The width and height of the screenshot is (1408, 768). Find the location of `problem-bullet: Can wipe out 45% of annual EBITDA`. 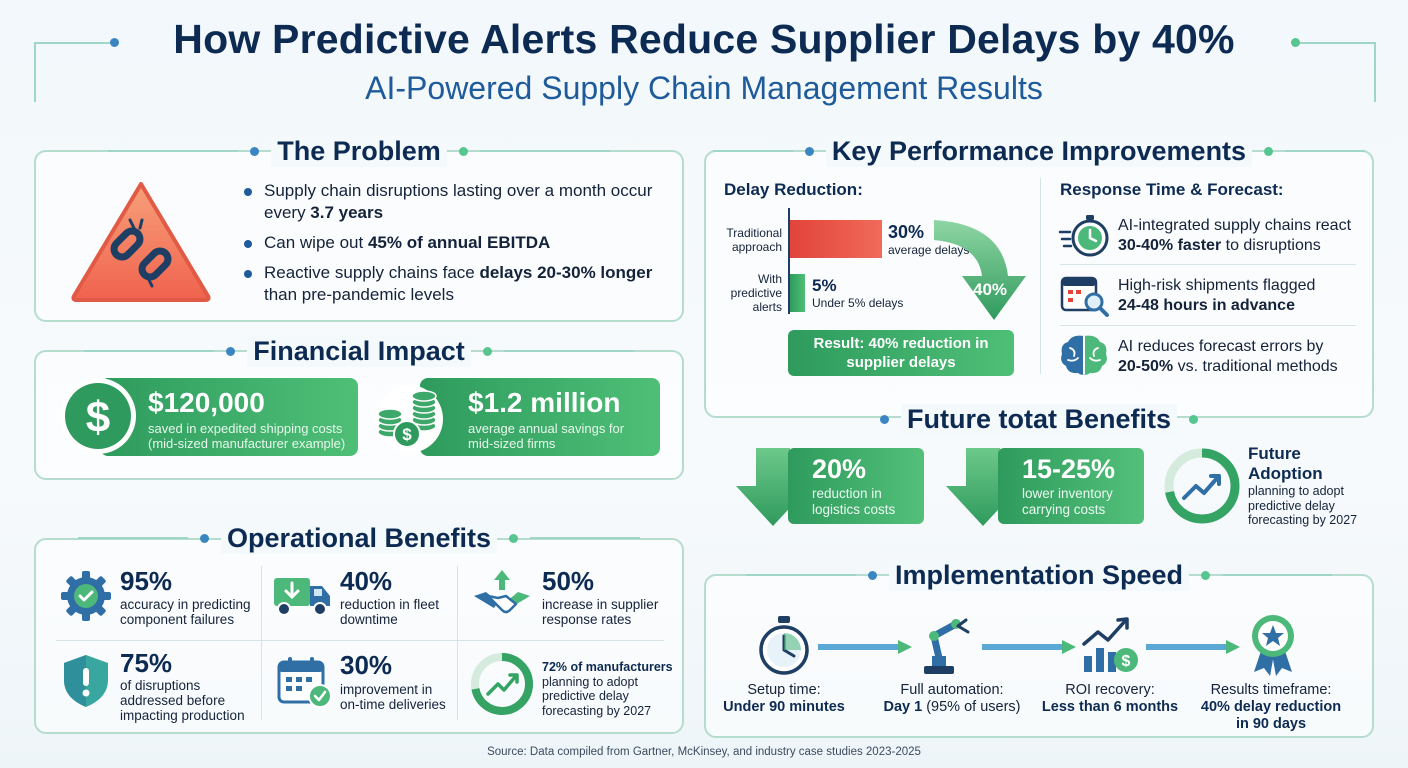

problem-bullet: Can wipe out 45% of annual EBITDA is located at coordinates (454, 243).